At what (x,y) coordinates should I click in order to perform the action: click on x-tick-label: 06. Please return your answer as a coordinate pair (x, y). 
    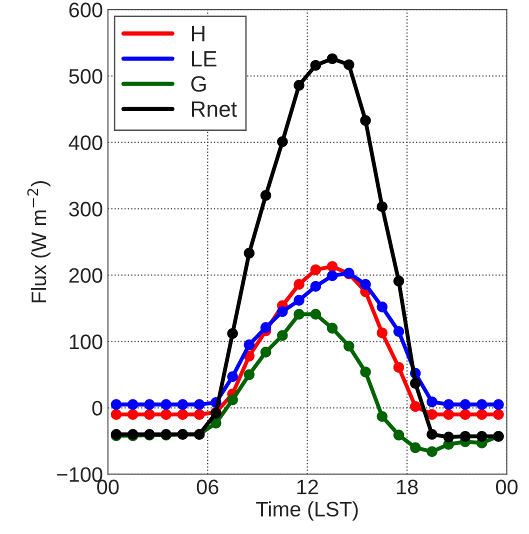
    Looking at the image, I should click on (207, 487).